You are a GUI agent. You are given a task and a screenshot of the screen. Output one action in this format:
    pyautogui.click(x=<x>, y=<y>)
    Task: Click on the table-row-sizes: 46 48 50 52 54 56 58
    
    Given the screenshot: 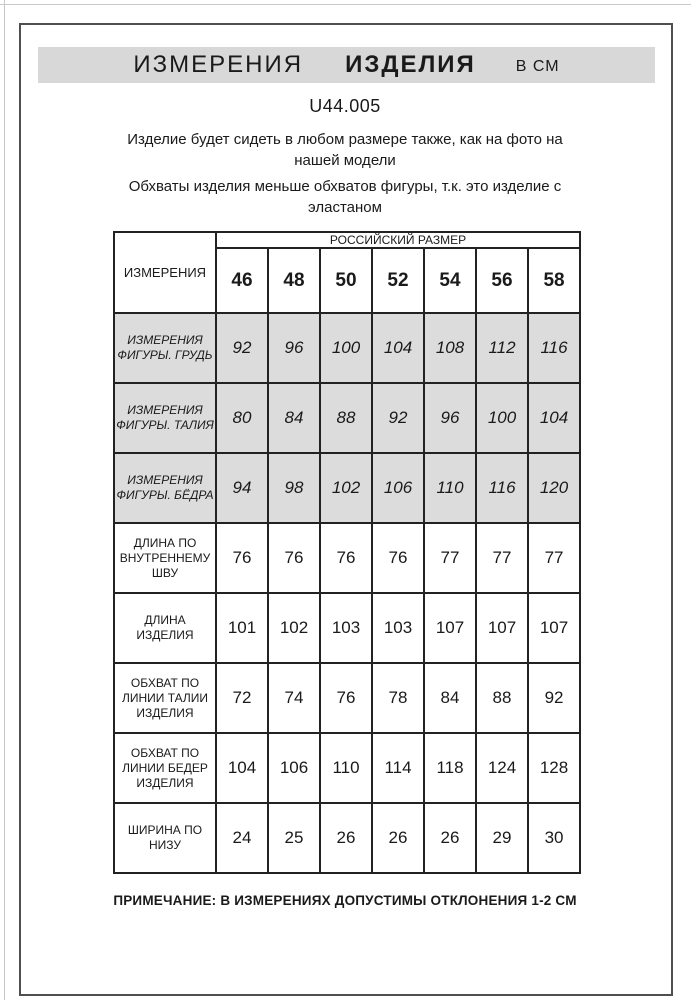 What is the action you would take?
    pyautogui.click(x=348, y=280)
    